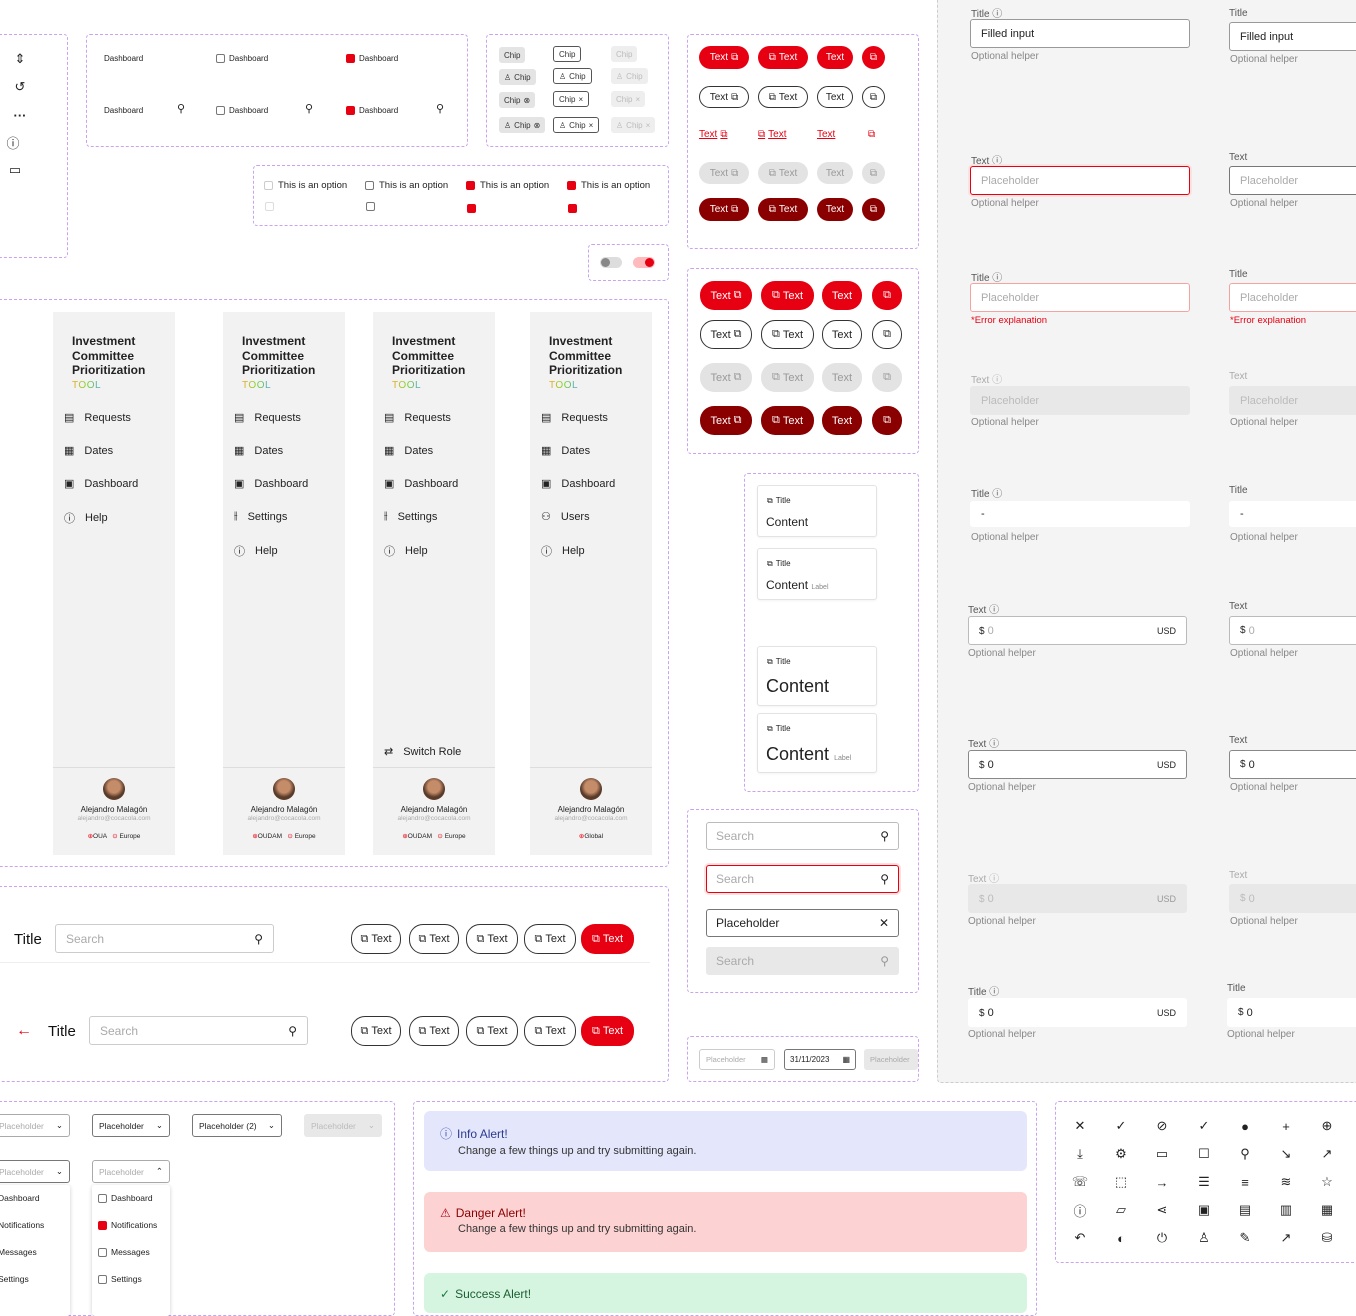  I want to click on history-icon: ↺, so click(20, 86).